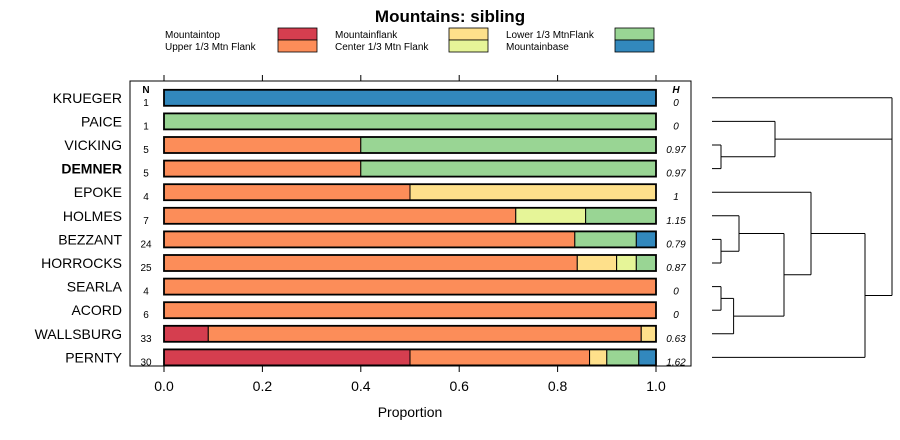 This screenshot has height=440, width=900. Describe the element at coordinates (410, 412) in the screenshot. I see `x-axis-title: Proportion` at that location.